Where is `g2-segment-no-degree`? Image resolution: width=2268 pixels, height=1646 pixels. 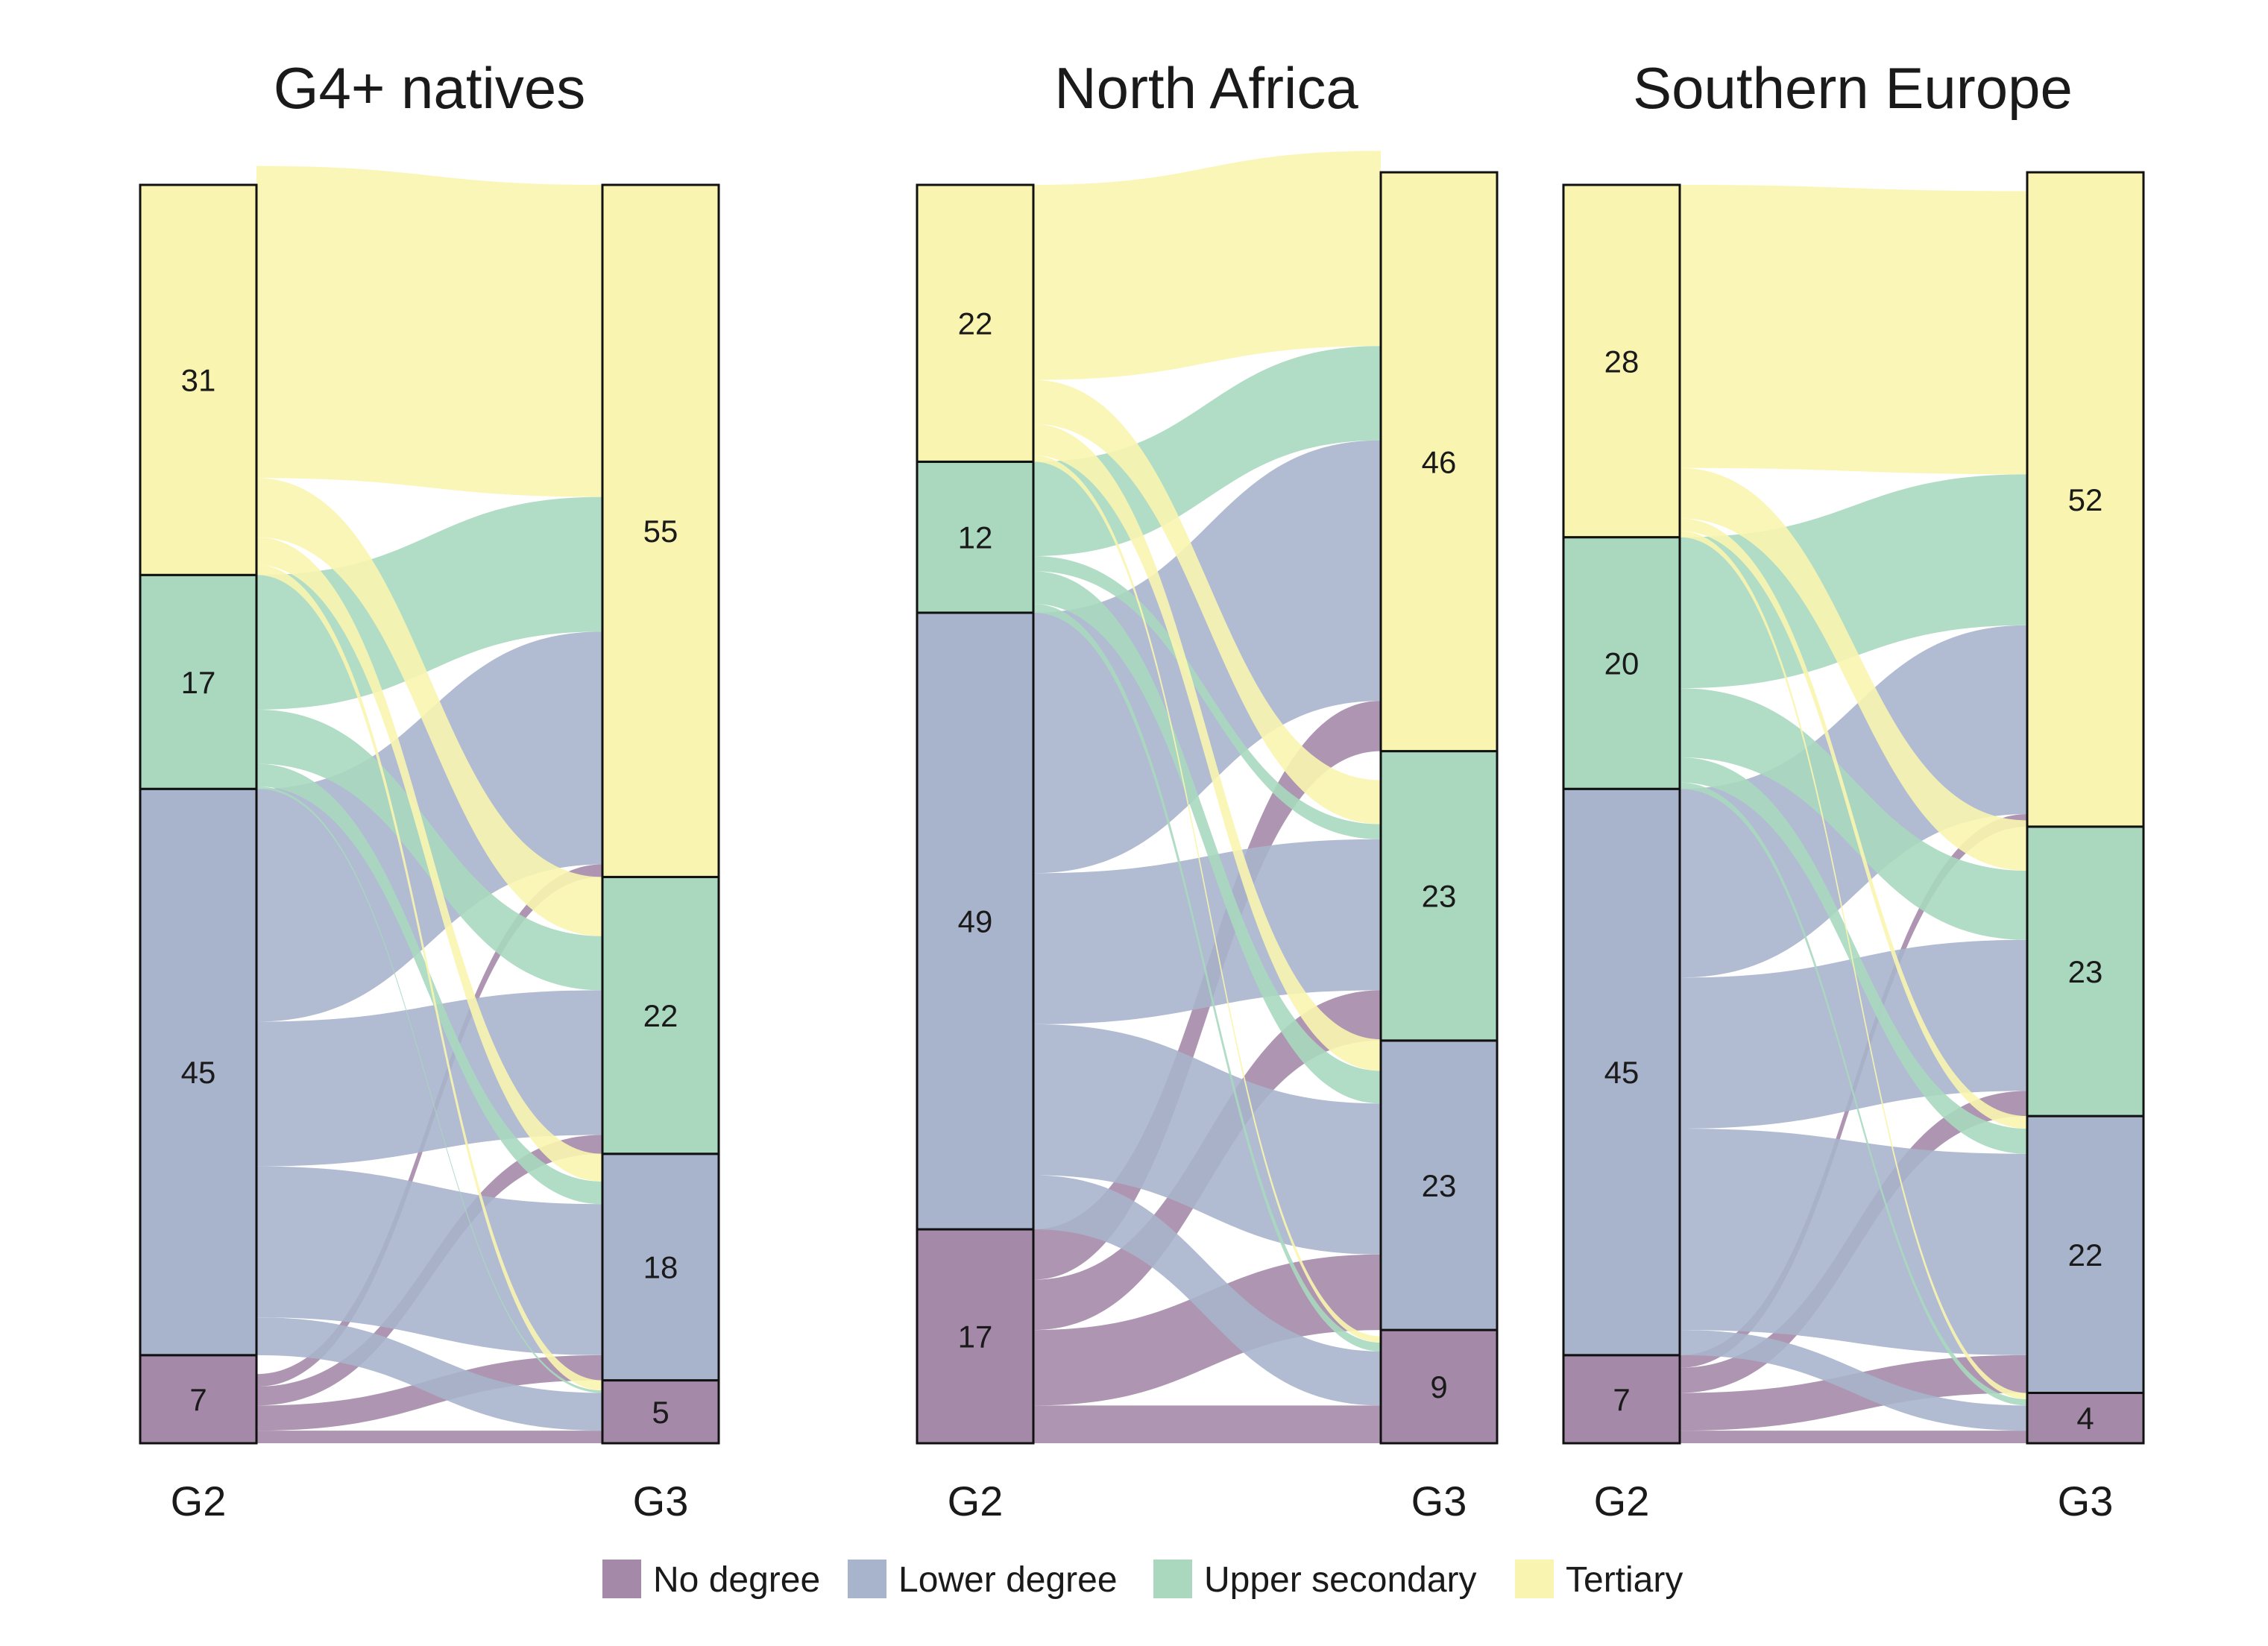 g2-segment-no-degree is located at coordinates (975, 1336).